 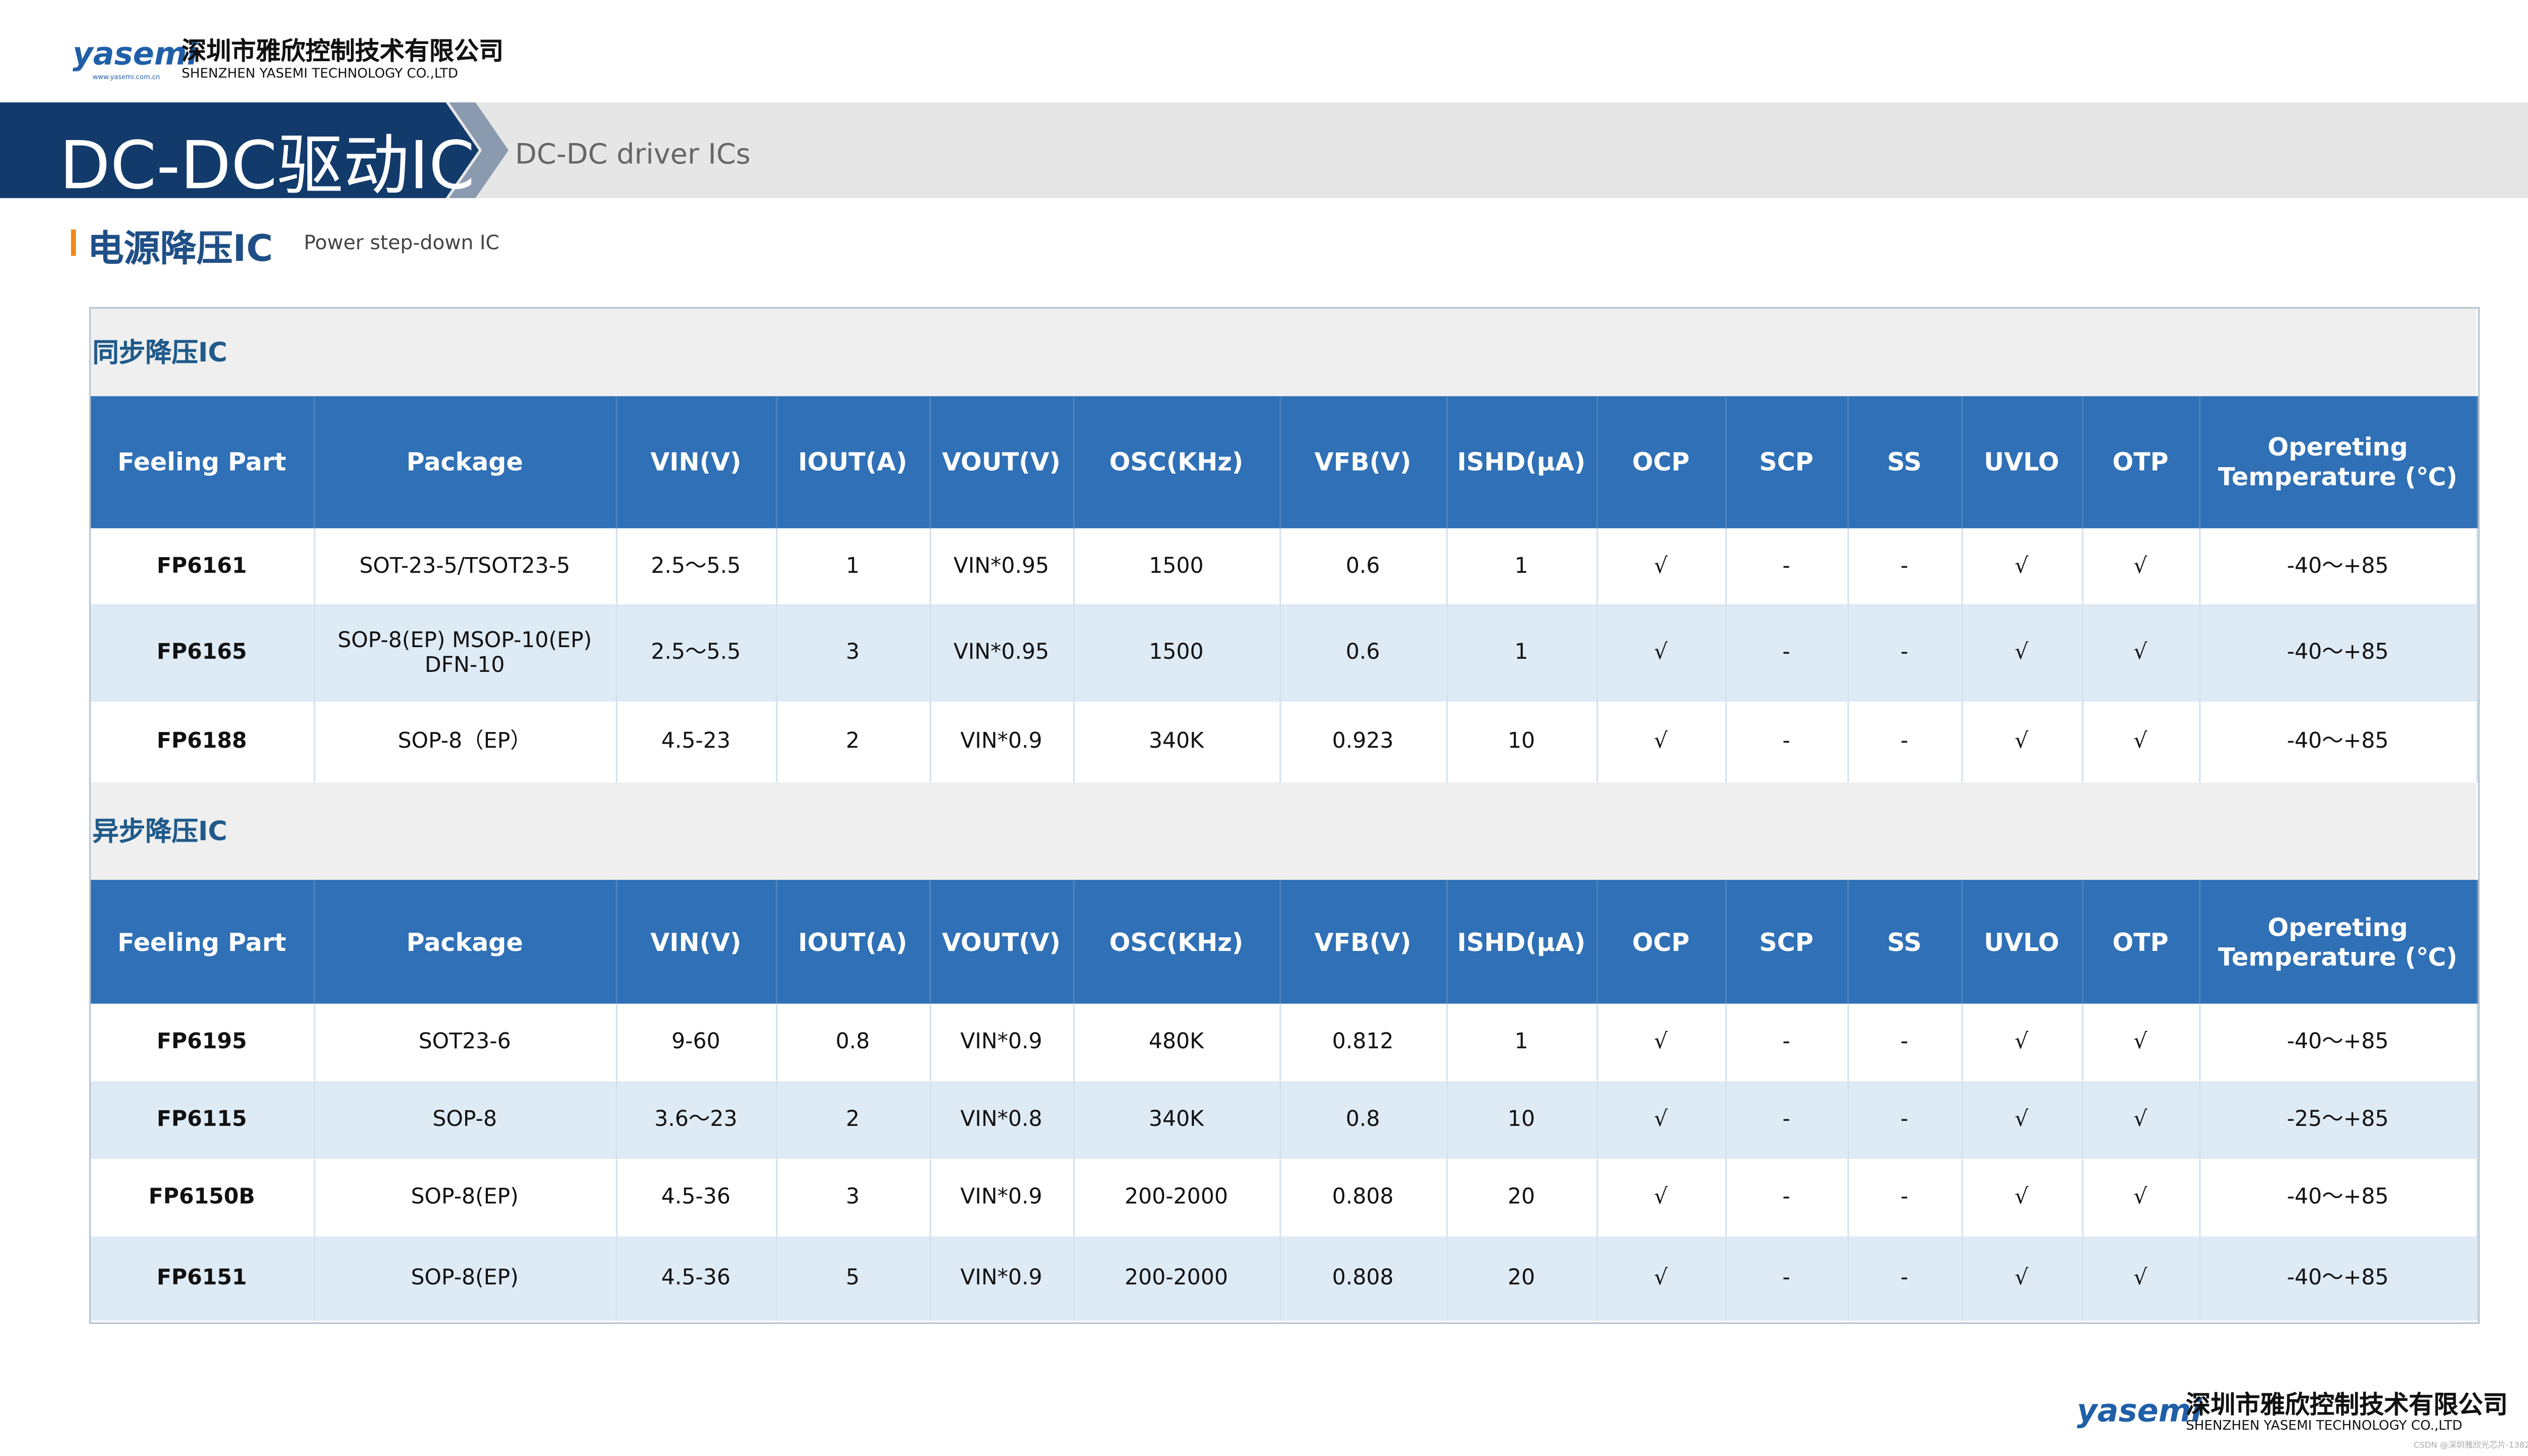 What do you see at coordinates (2325, 1425) in the screenshot?
I see `footer-company-en: SHENZHEN YASEMI TECHNOLOGY CO.,LTD` at bounding box center [2325, 1425].